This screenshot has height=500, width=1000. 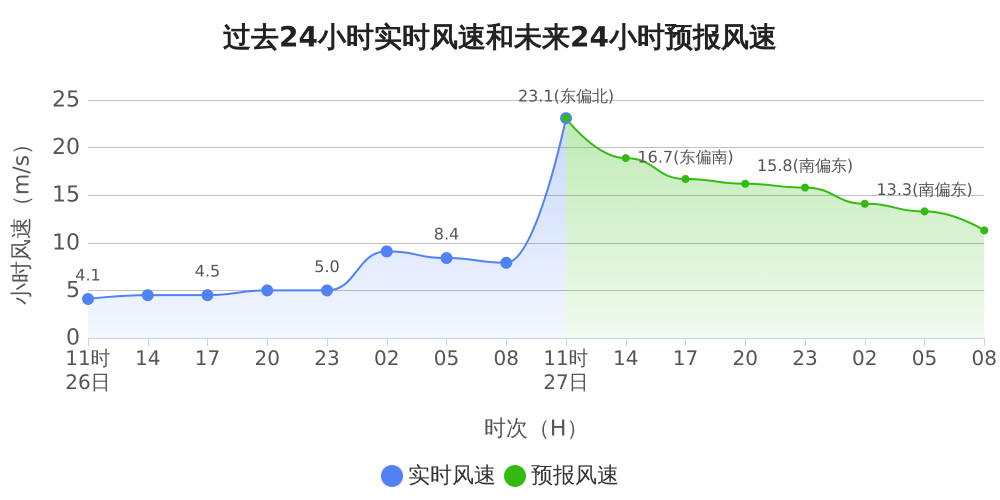 What do you see at coordinates (452, 476) in the screenshot?
I see `legend-label: 实时风速` at bounding box center [452, 476].